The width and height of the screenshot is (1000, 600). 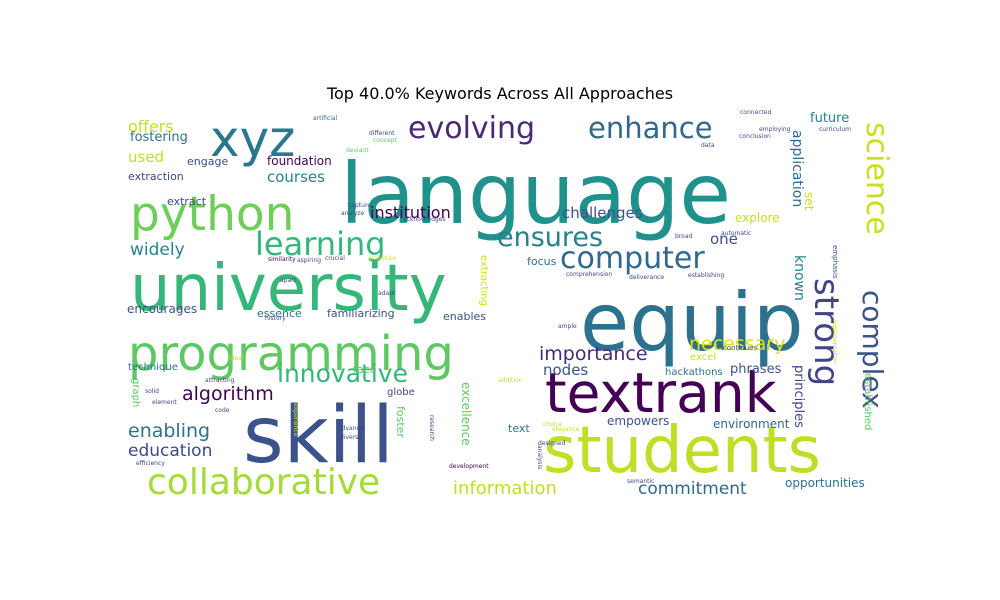 What do you see at coordinates (385, 140) in the screenshot?
I see `word-concept: concept` at bounding box center [385, 140].